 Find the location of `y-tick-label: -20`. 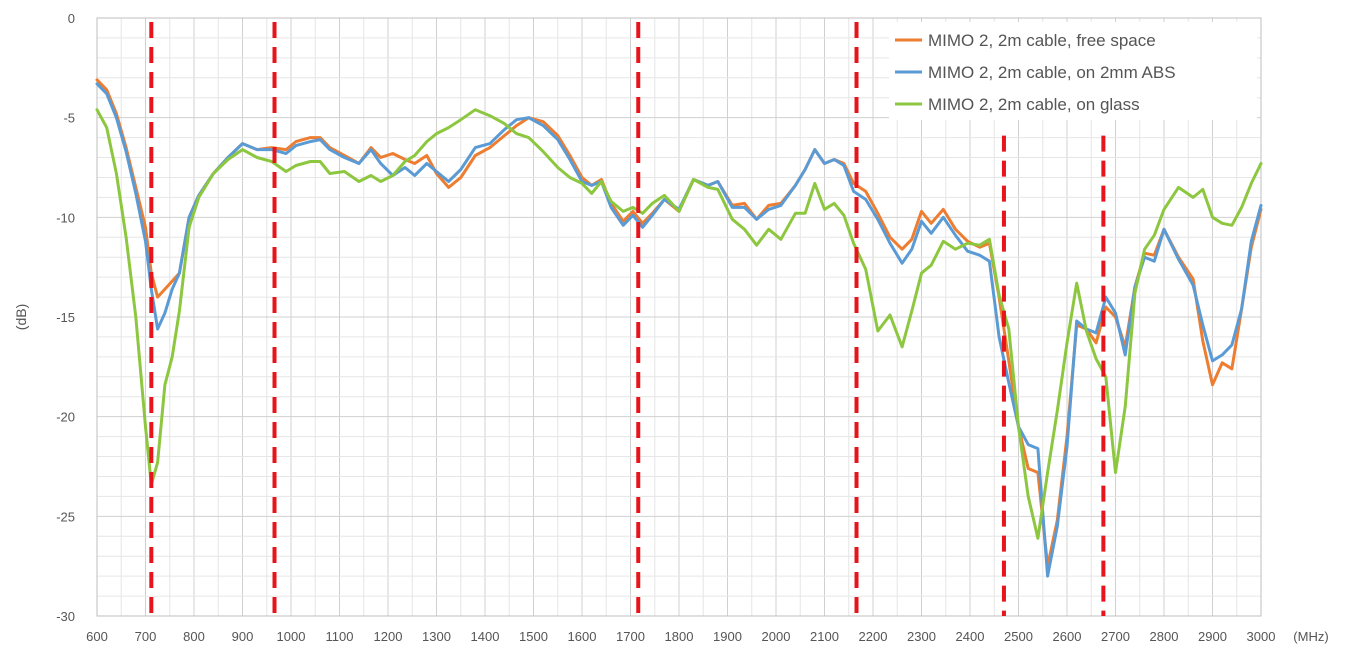

y-tick-label: -20 is located at coordinates (65, 417).